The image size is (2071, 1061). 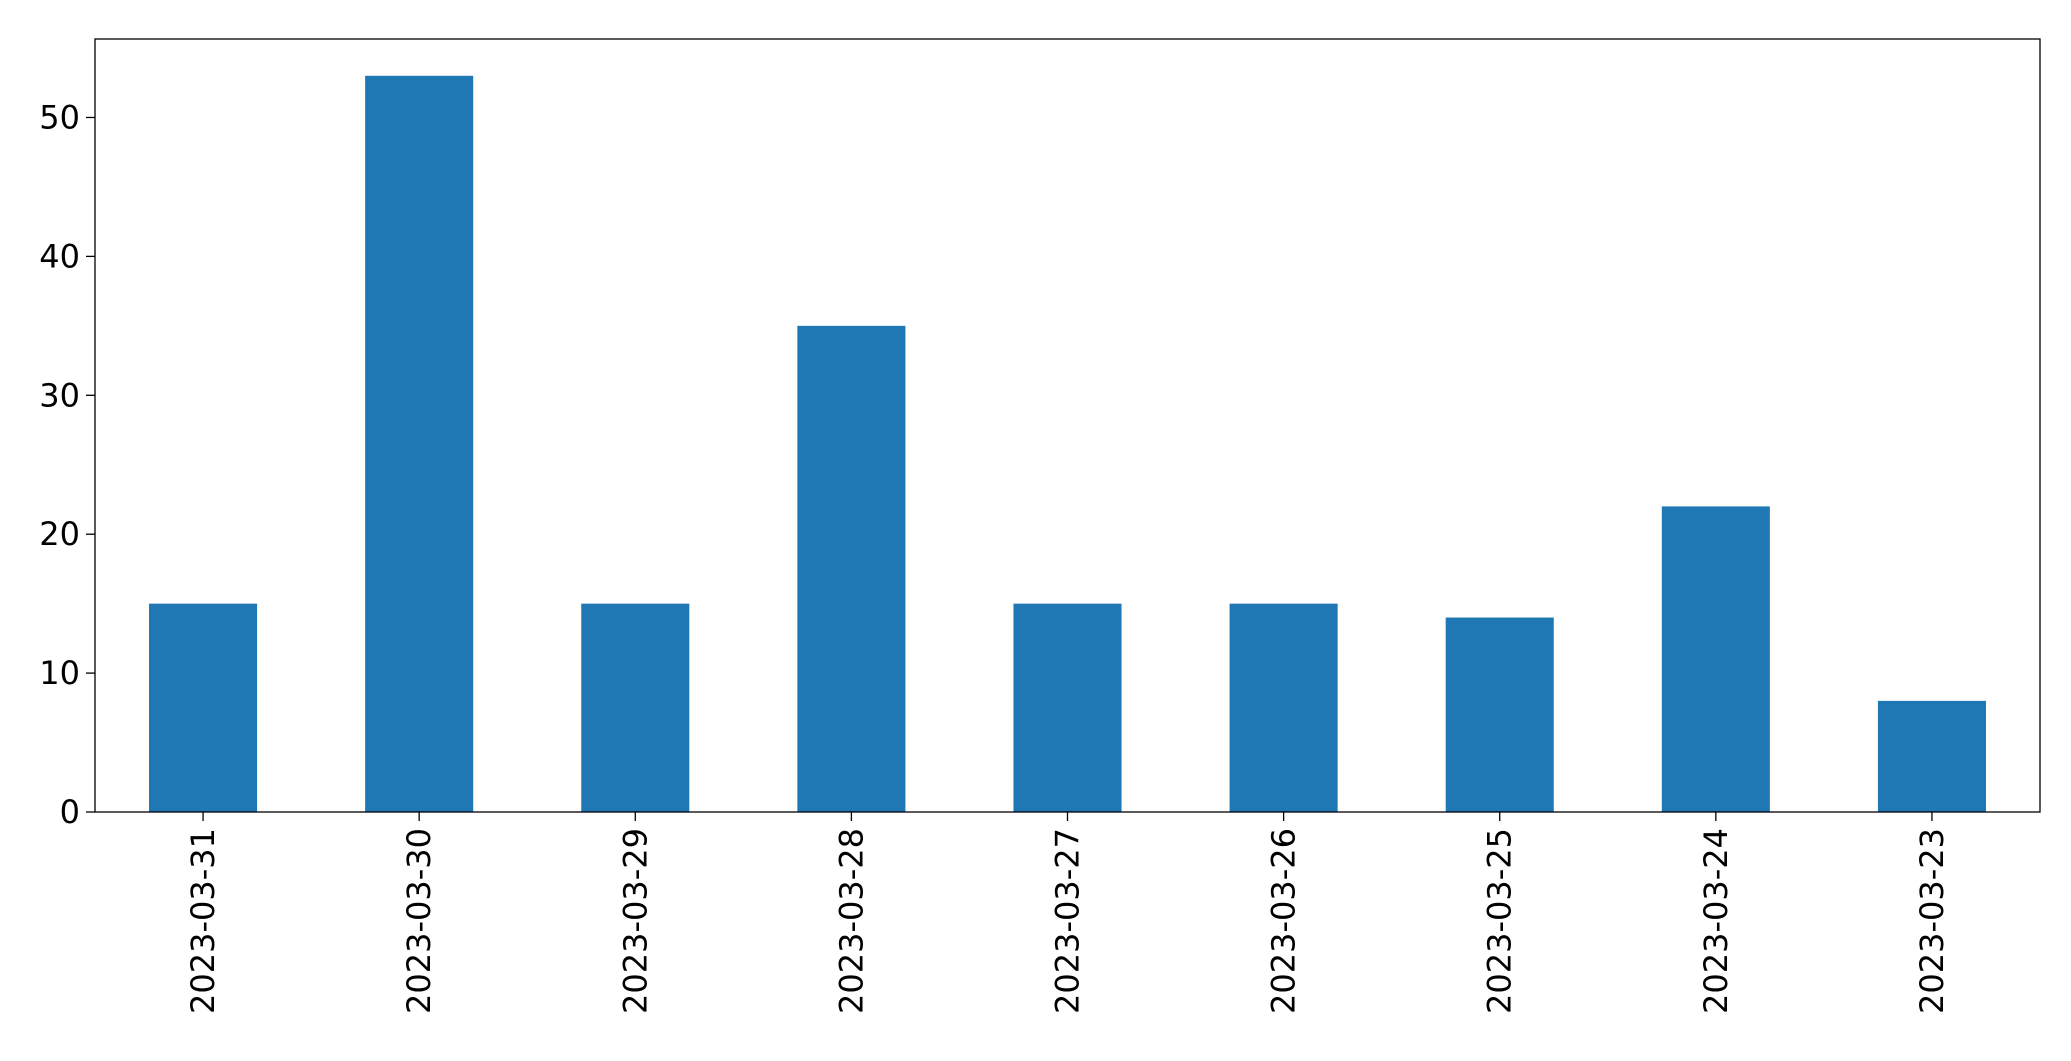 What do you see at coordinates (419, 921) in the screenshot?
I see `x-tick-label: 2023-03-30` at bounding box center [419, 921].